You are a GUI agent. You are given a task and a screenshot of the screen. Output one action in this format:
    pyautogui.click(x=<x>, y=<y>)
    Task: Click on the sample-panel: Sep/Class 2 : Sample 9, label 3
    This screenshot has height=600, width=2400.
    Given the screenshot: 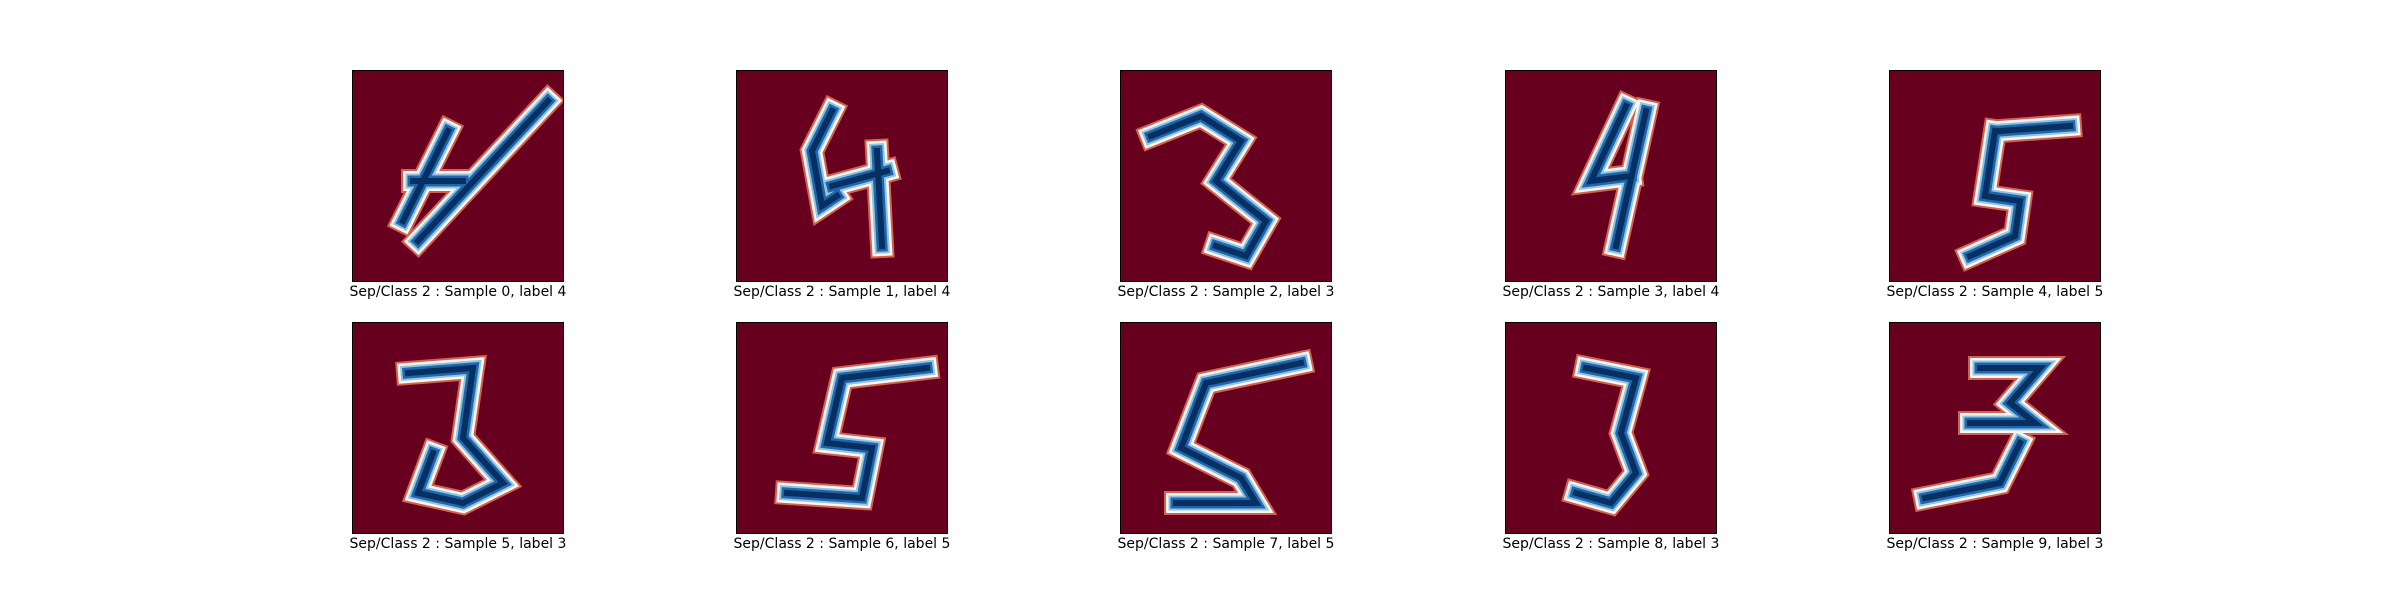 What is the action you would take?
    pyautogui.click(x=1995, y=437)
    